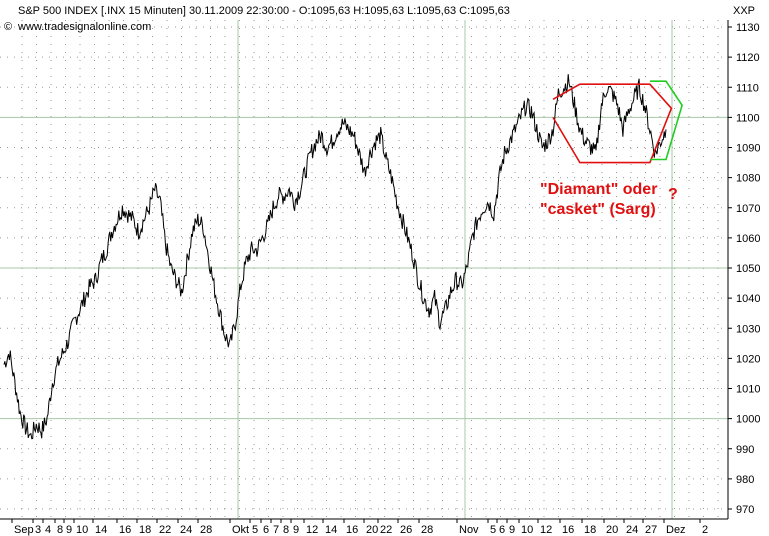 The image size is (769, 536). I want to click on pattern-layer, so click(617, 122).